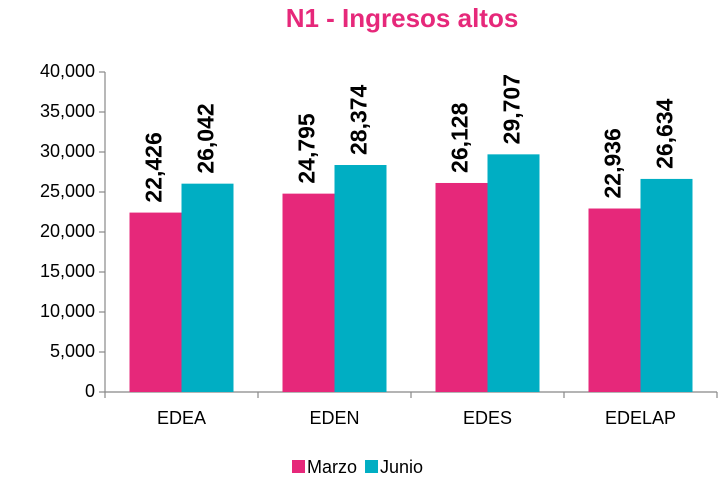 This screenshot has height=483, width=718. Describe the element at coordinates (640, 418) in the screenshot. I see `x-tick-label: EDELAP` at that location.